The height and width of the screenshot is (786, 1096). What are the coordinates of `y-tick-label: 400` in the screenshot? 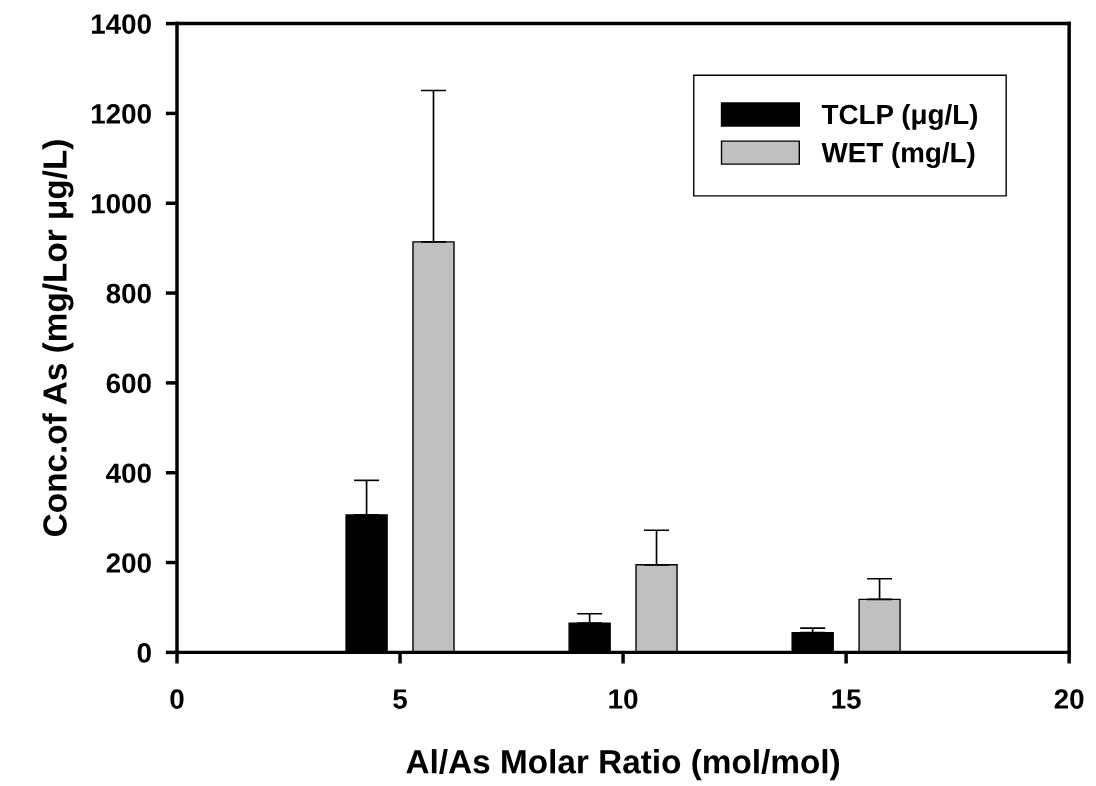 It's located at (128, 473).